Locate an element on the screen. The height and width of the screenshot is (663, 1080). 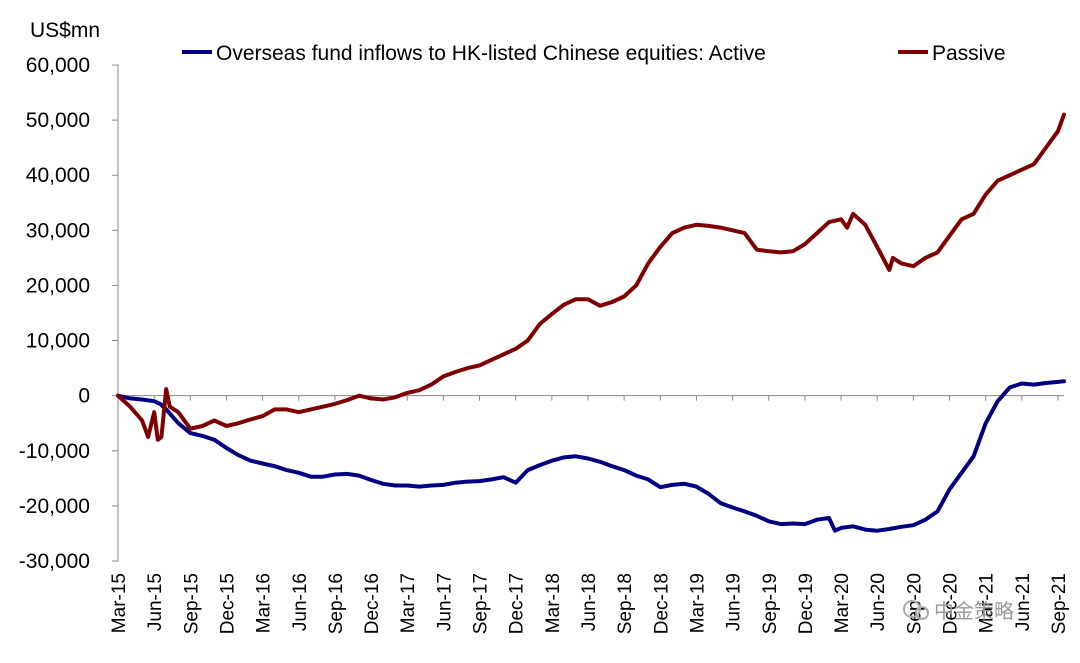
x-tick-label: Jun-18 is located at coordinates (589, 602).